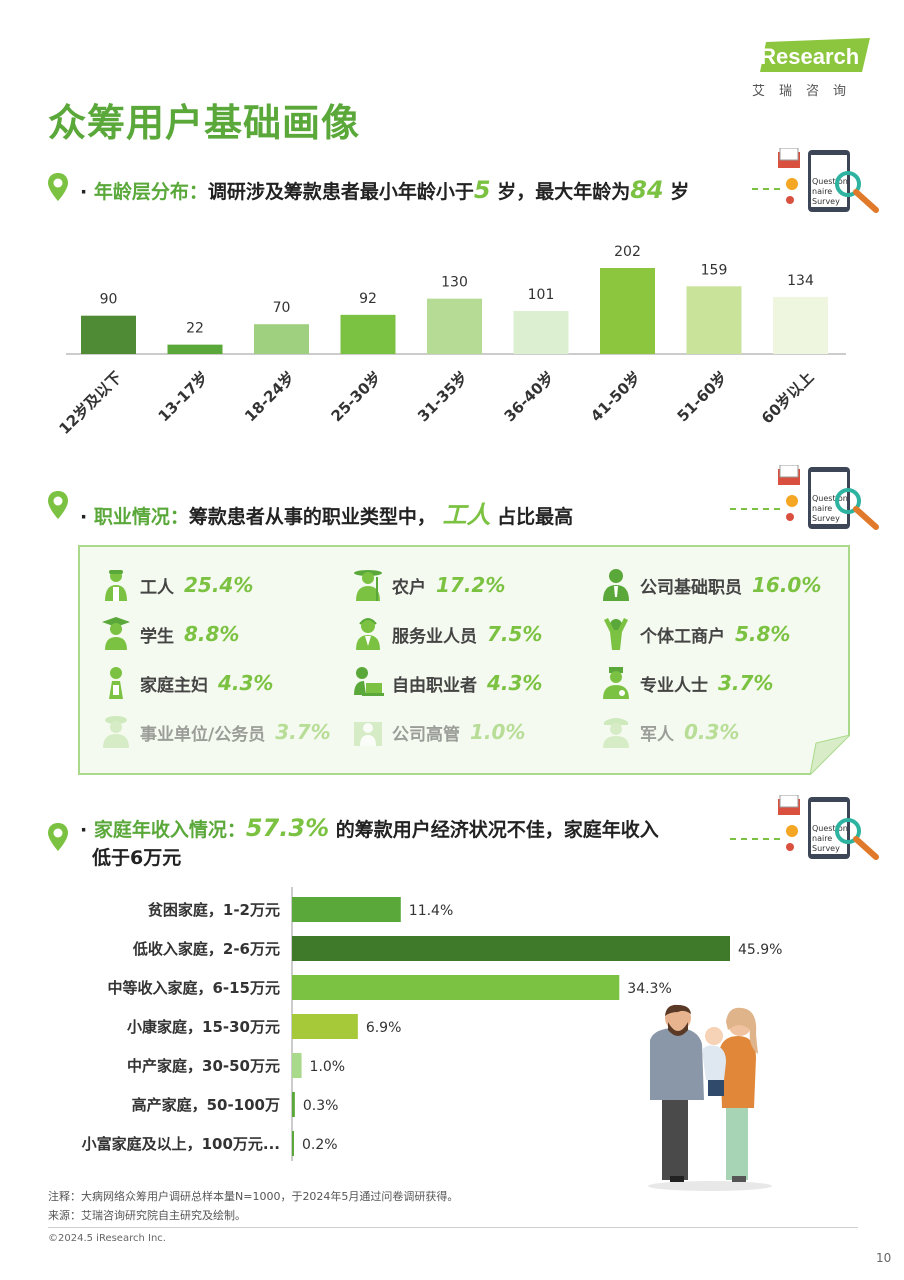 The image size is (904, 1280). I want to click on age-bar-value-label: 130, so click(454, 283).